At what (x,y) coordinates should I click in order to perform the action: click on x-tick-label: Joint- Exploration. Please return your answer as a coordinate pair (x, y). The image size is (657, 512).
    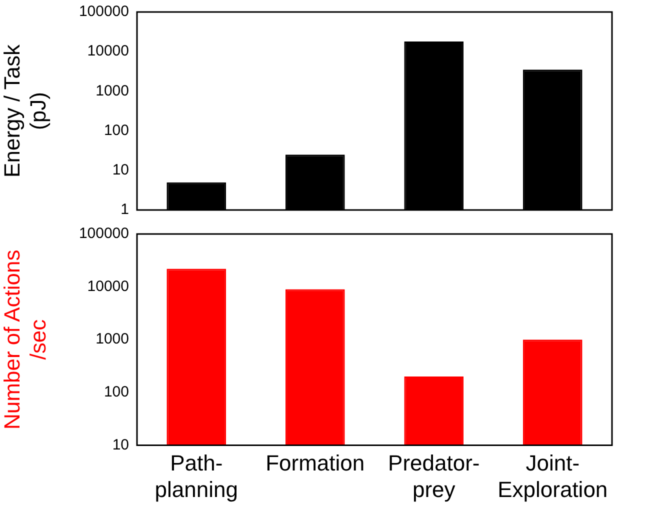
    Looking at the image, I should click on (553, 476).